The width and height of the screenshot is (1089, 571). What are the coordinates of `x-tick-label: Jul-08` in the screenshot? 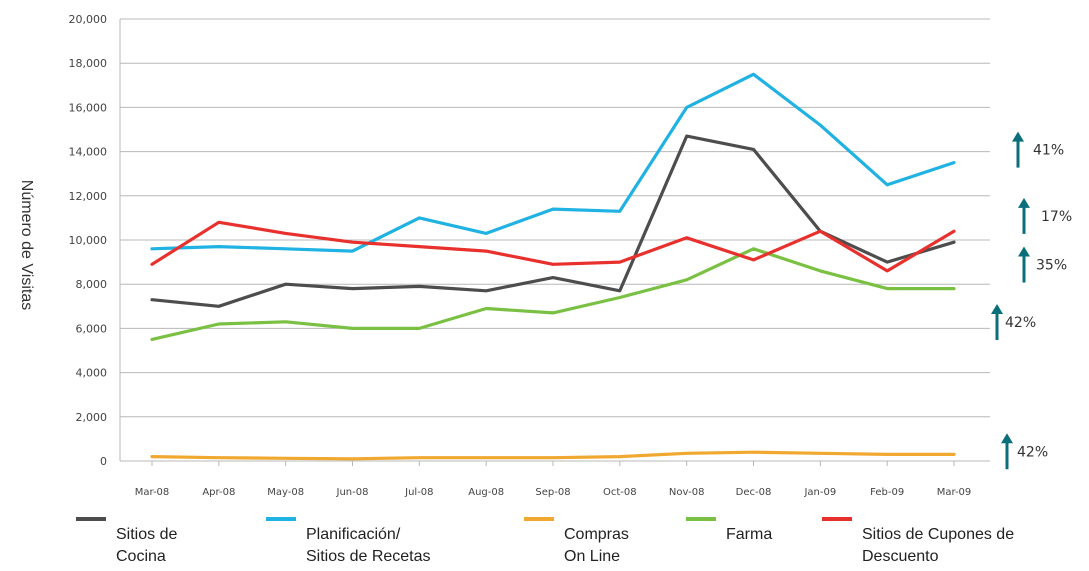 It's located at (418, 492).